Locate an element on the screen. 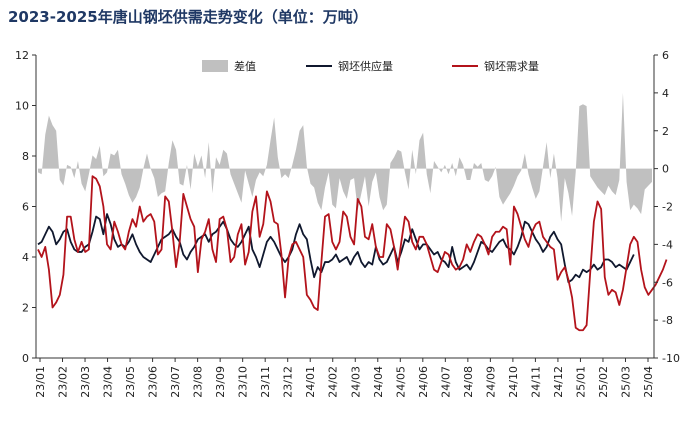 The image size is (687, 435). x-tick-label: 24/07 is located at coordinates (445, 382).